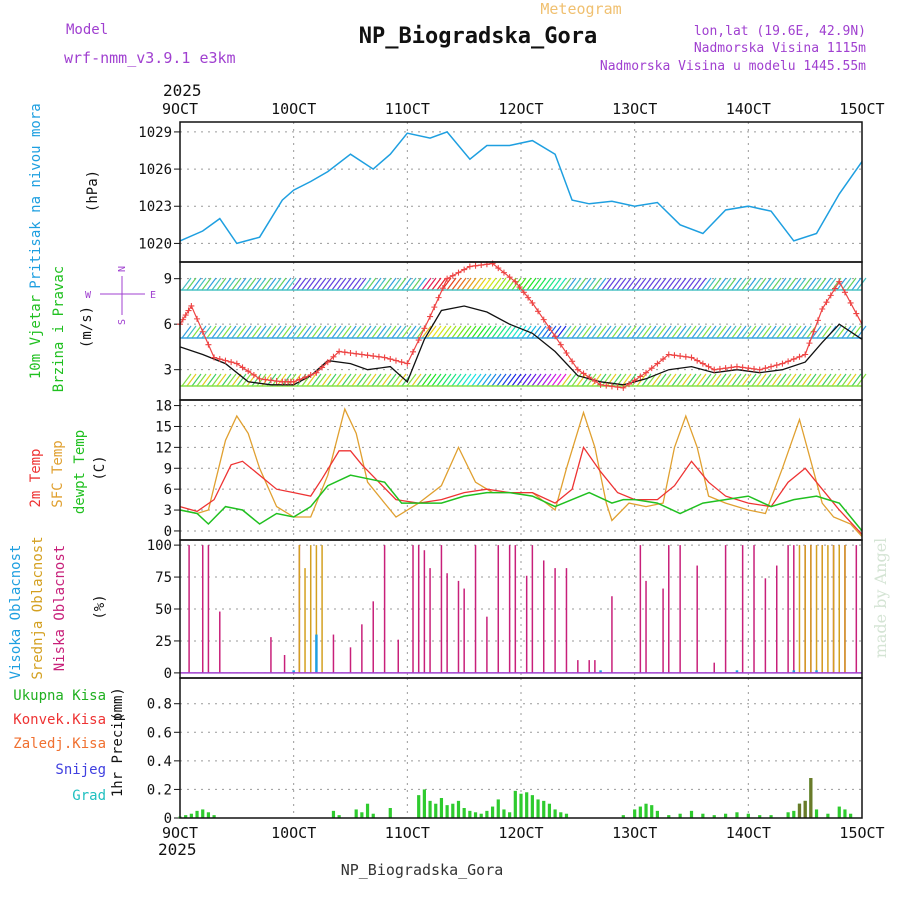  I want to click on precip-unit: (mm), so click(118, 704).